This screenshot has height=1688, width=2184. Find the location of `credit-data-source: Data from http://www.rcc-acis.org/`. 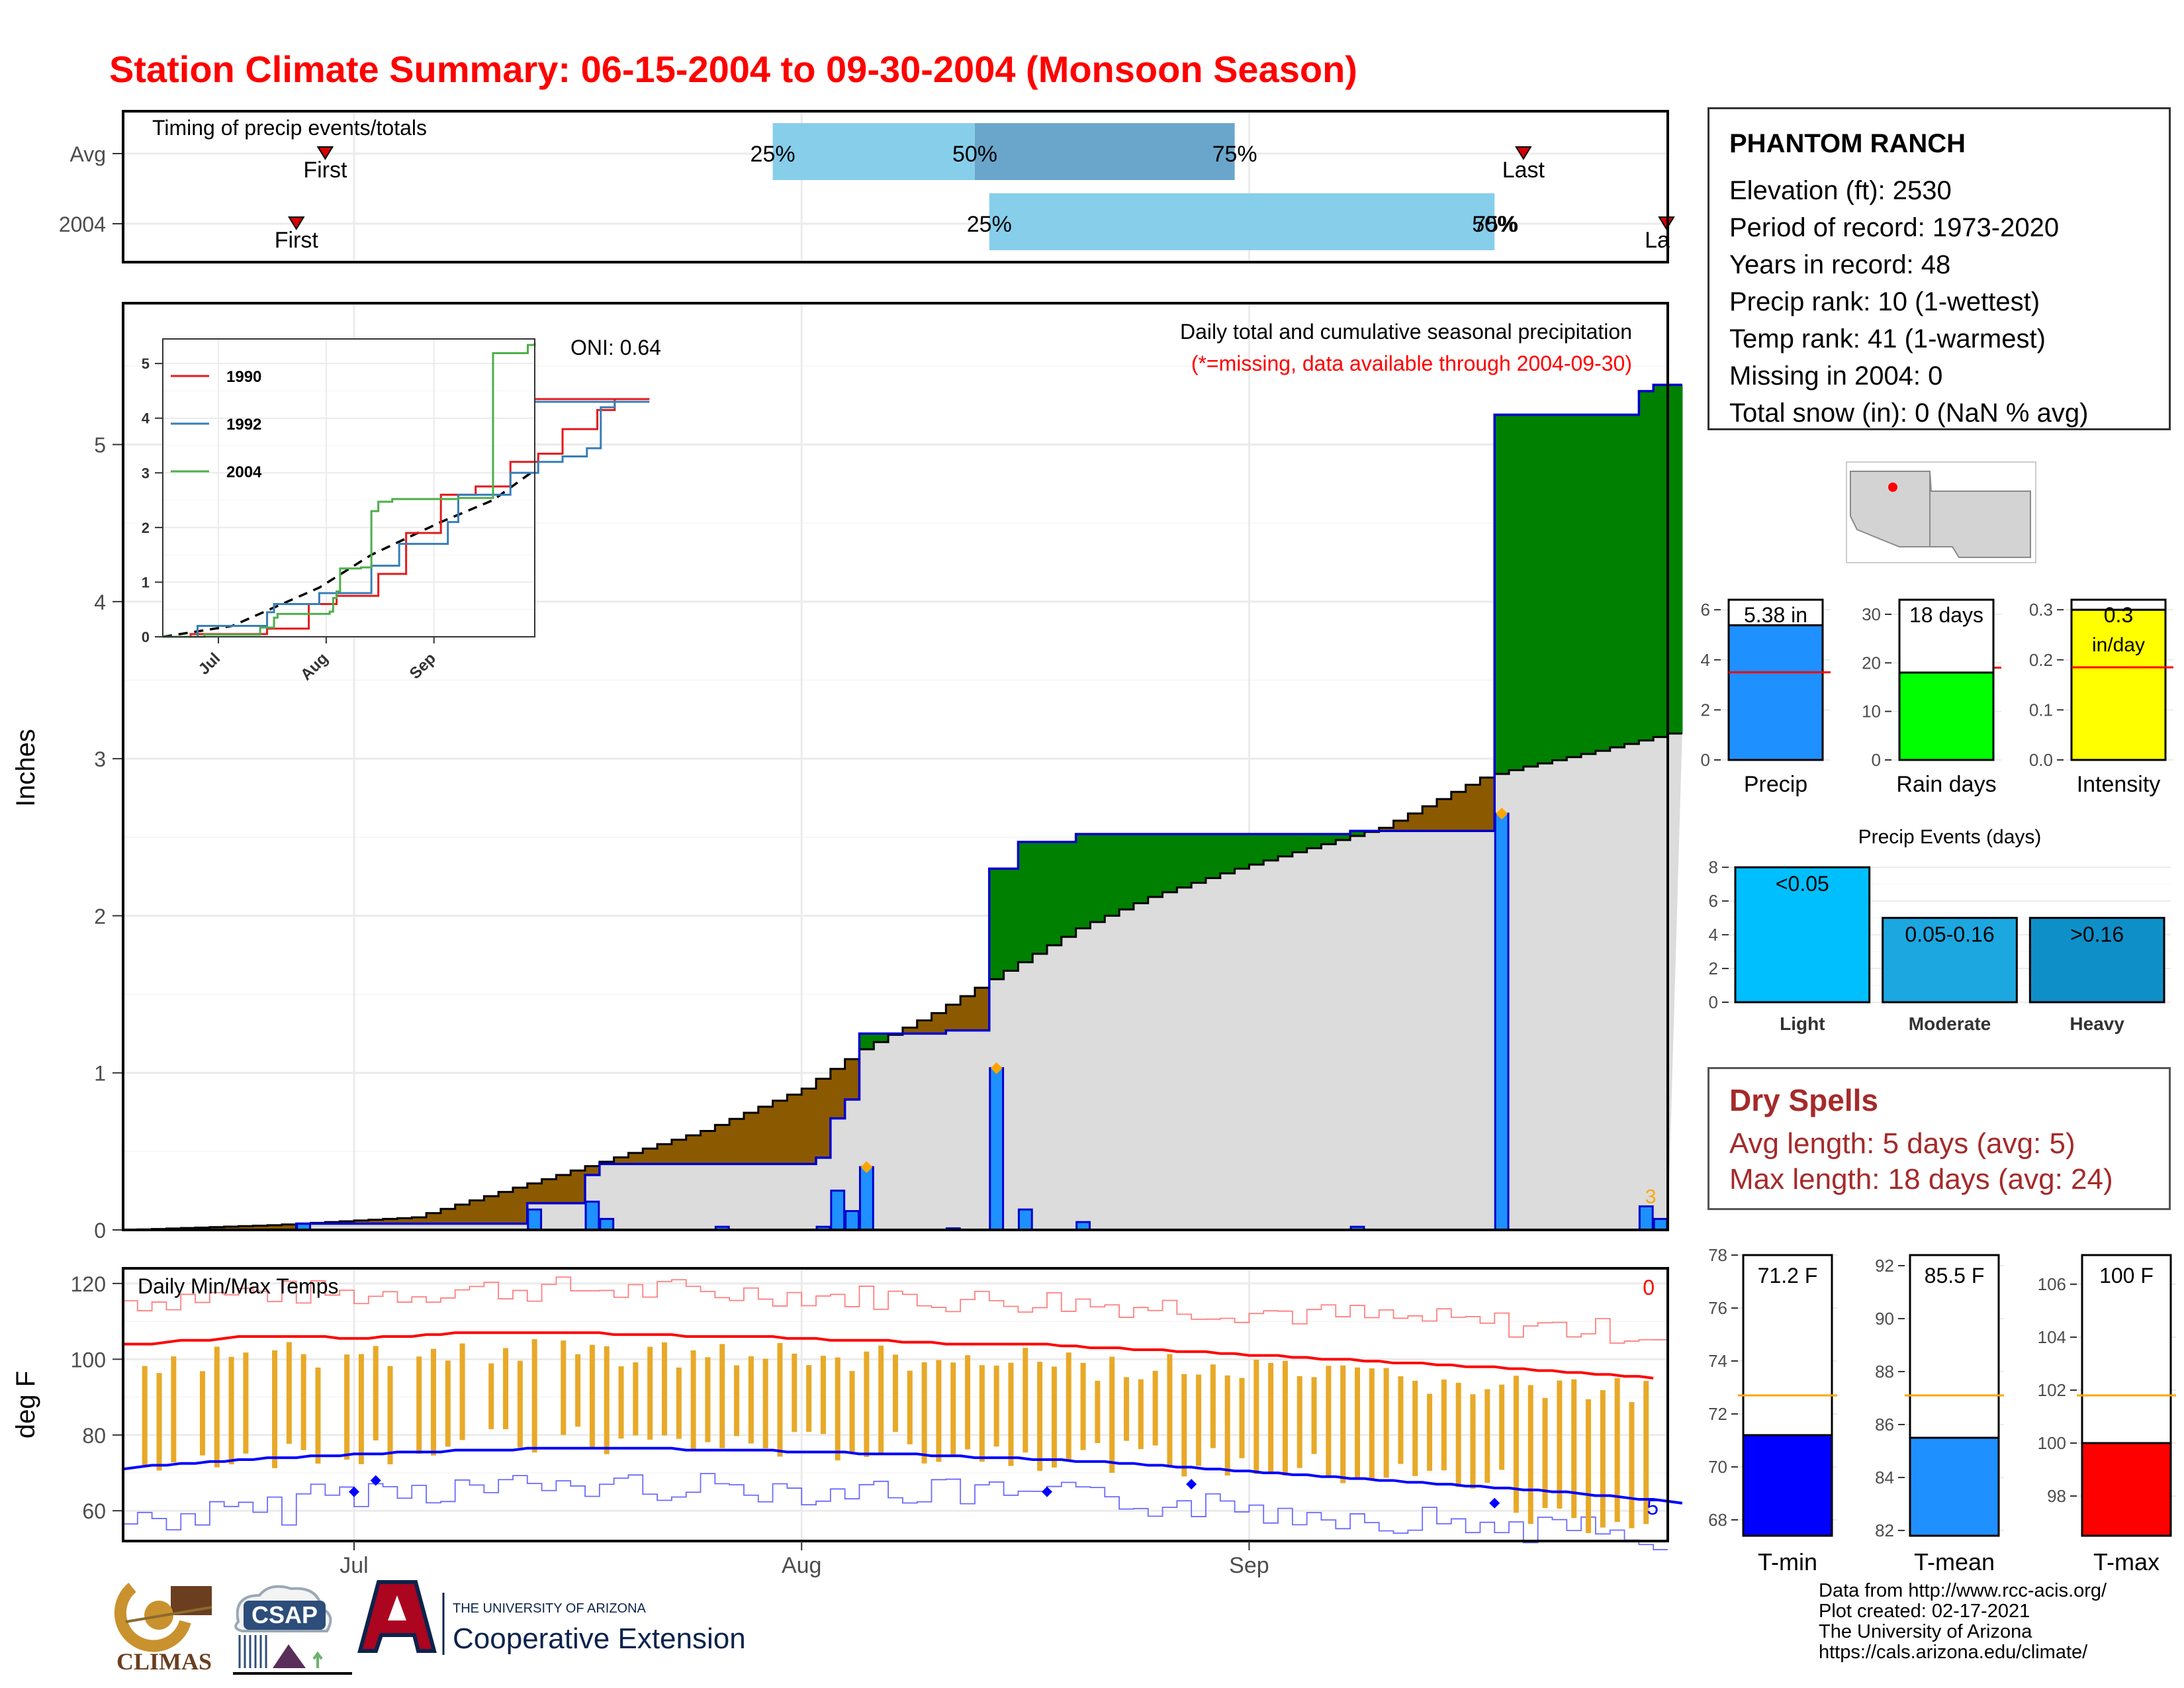

credit-data-source: Data from http://www.rcc-acis.org/ is located at coordinates (1963, 1590).